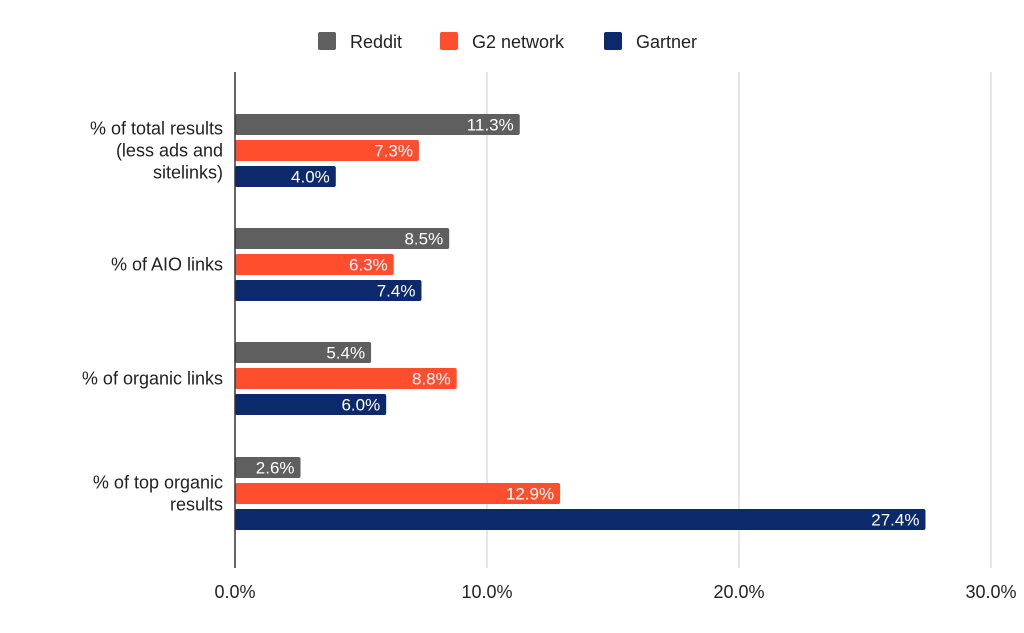 The width and height of the screenshot is (1024, 633). What do you see at coordinates (518, 42) in the screenshot?
I see `legend-label: G2 network` at bounding box center [518, 42].